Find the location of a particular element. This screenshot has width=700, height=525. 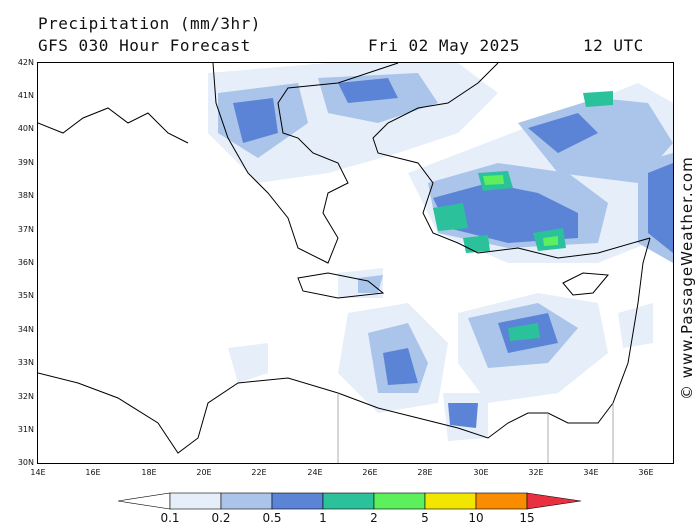

legend-label: 0.1 is located at coordinates (170, 518).